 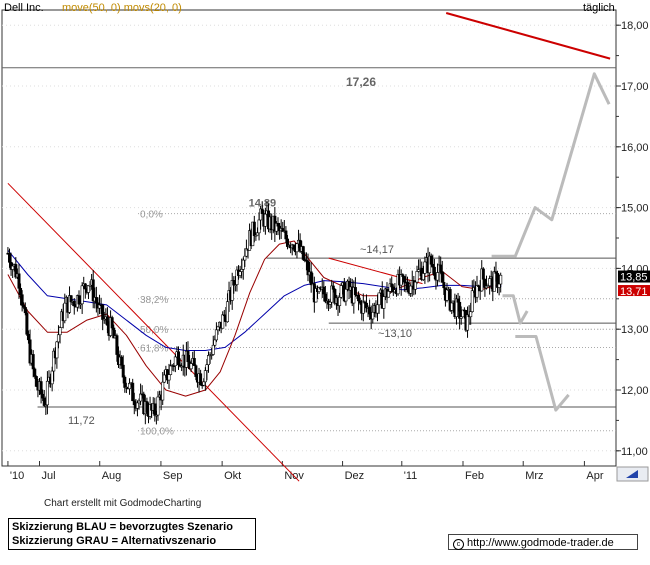 I want to click on source-url-box: c http://www.godmode-trader.de, so click(x=543, y=542).